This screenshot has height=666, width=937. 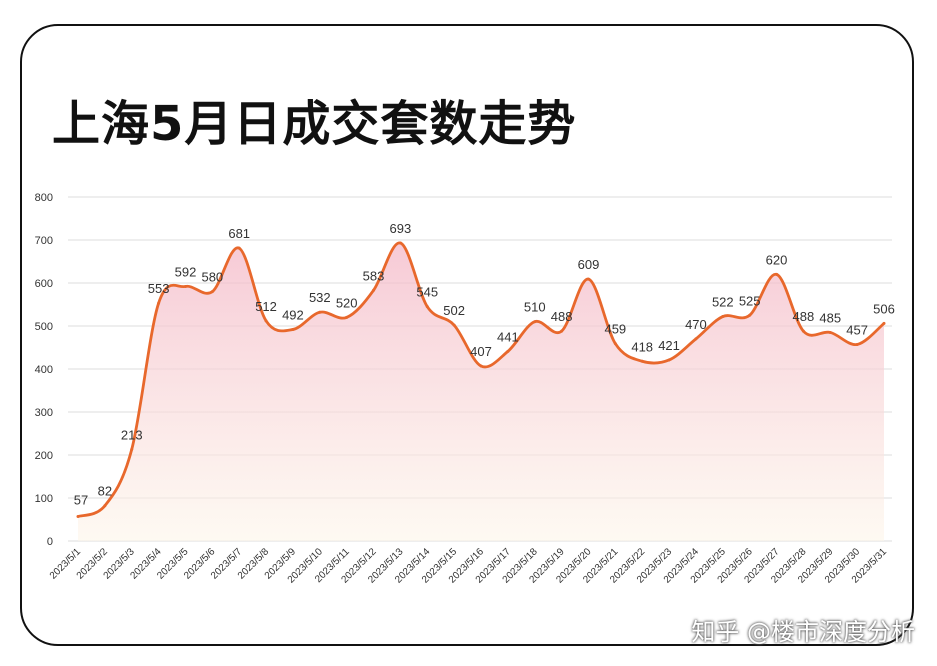 What do you see at coordinates (44, 327) in the screenshot?
I see `y-tick-label: 500` at bounding box center [44, 327].